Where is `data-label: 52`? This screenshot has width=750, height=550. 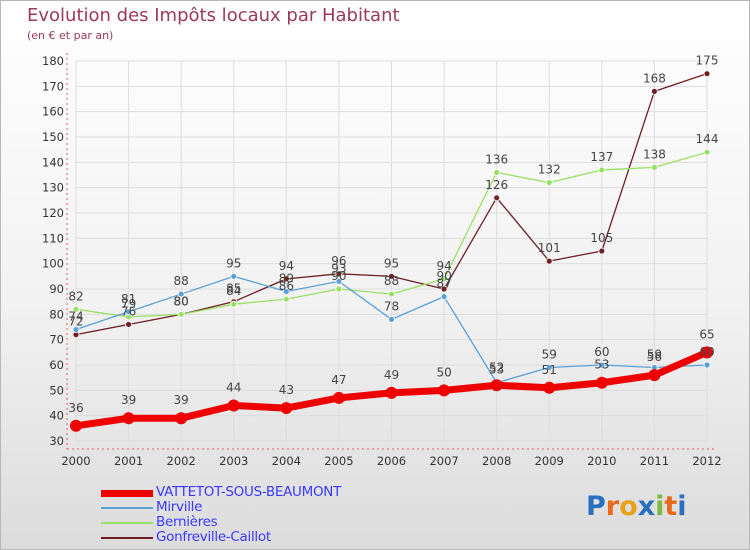
data-label: 52 is located at coordinates (496, 367).